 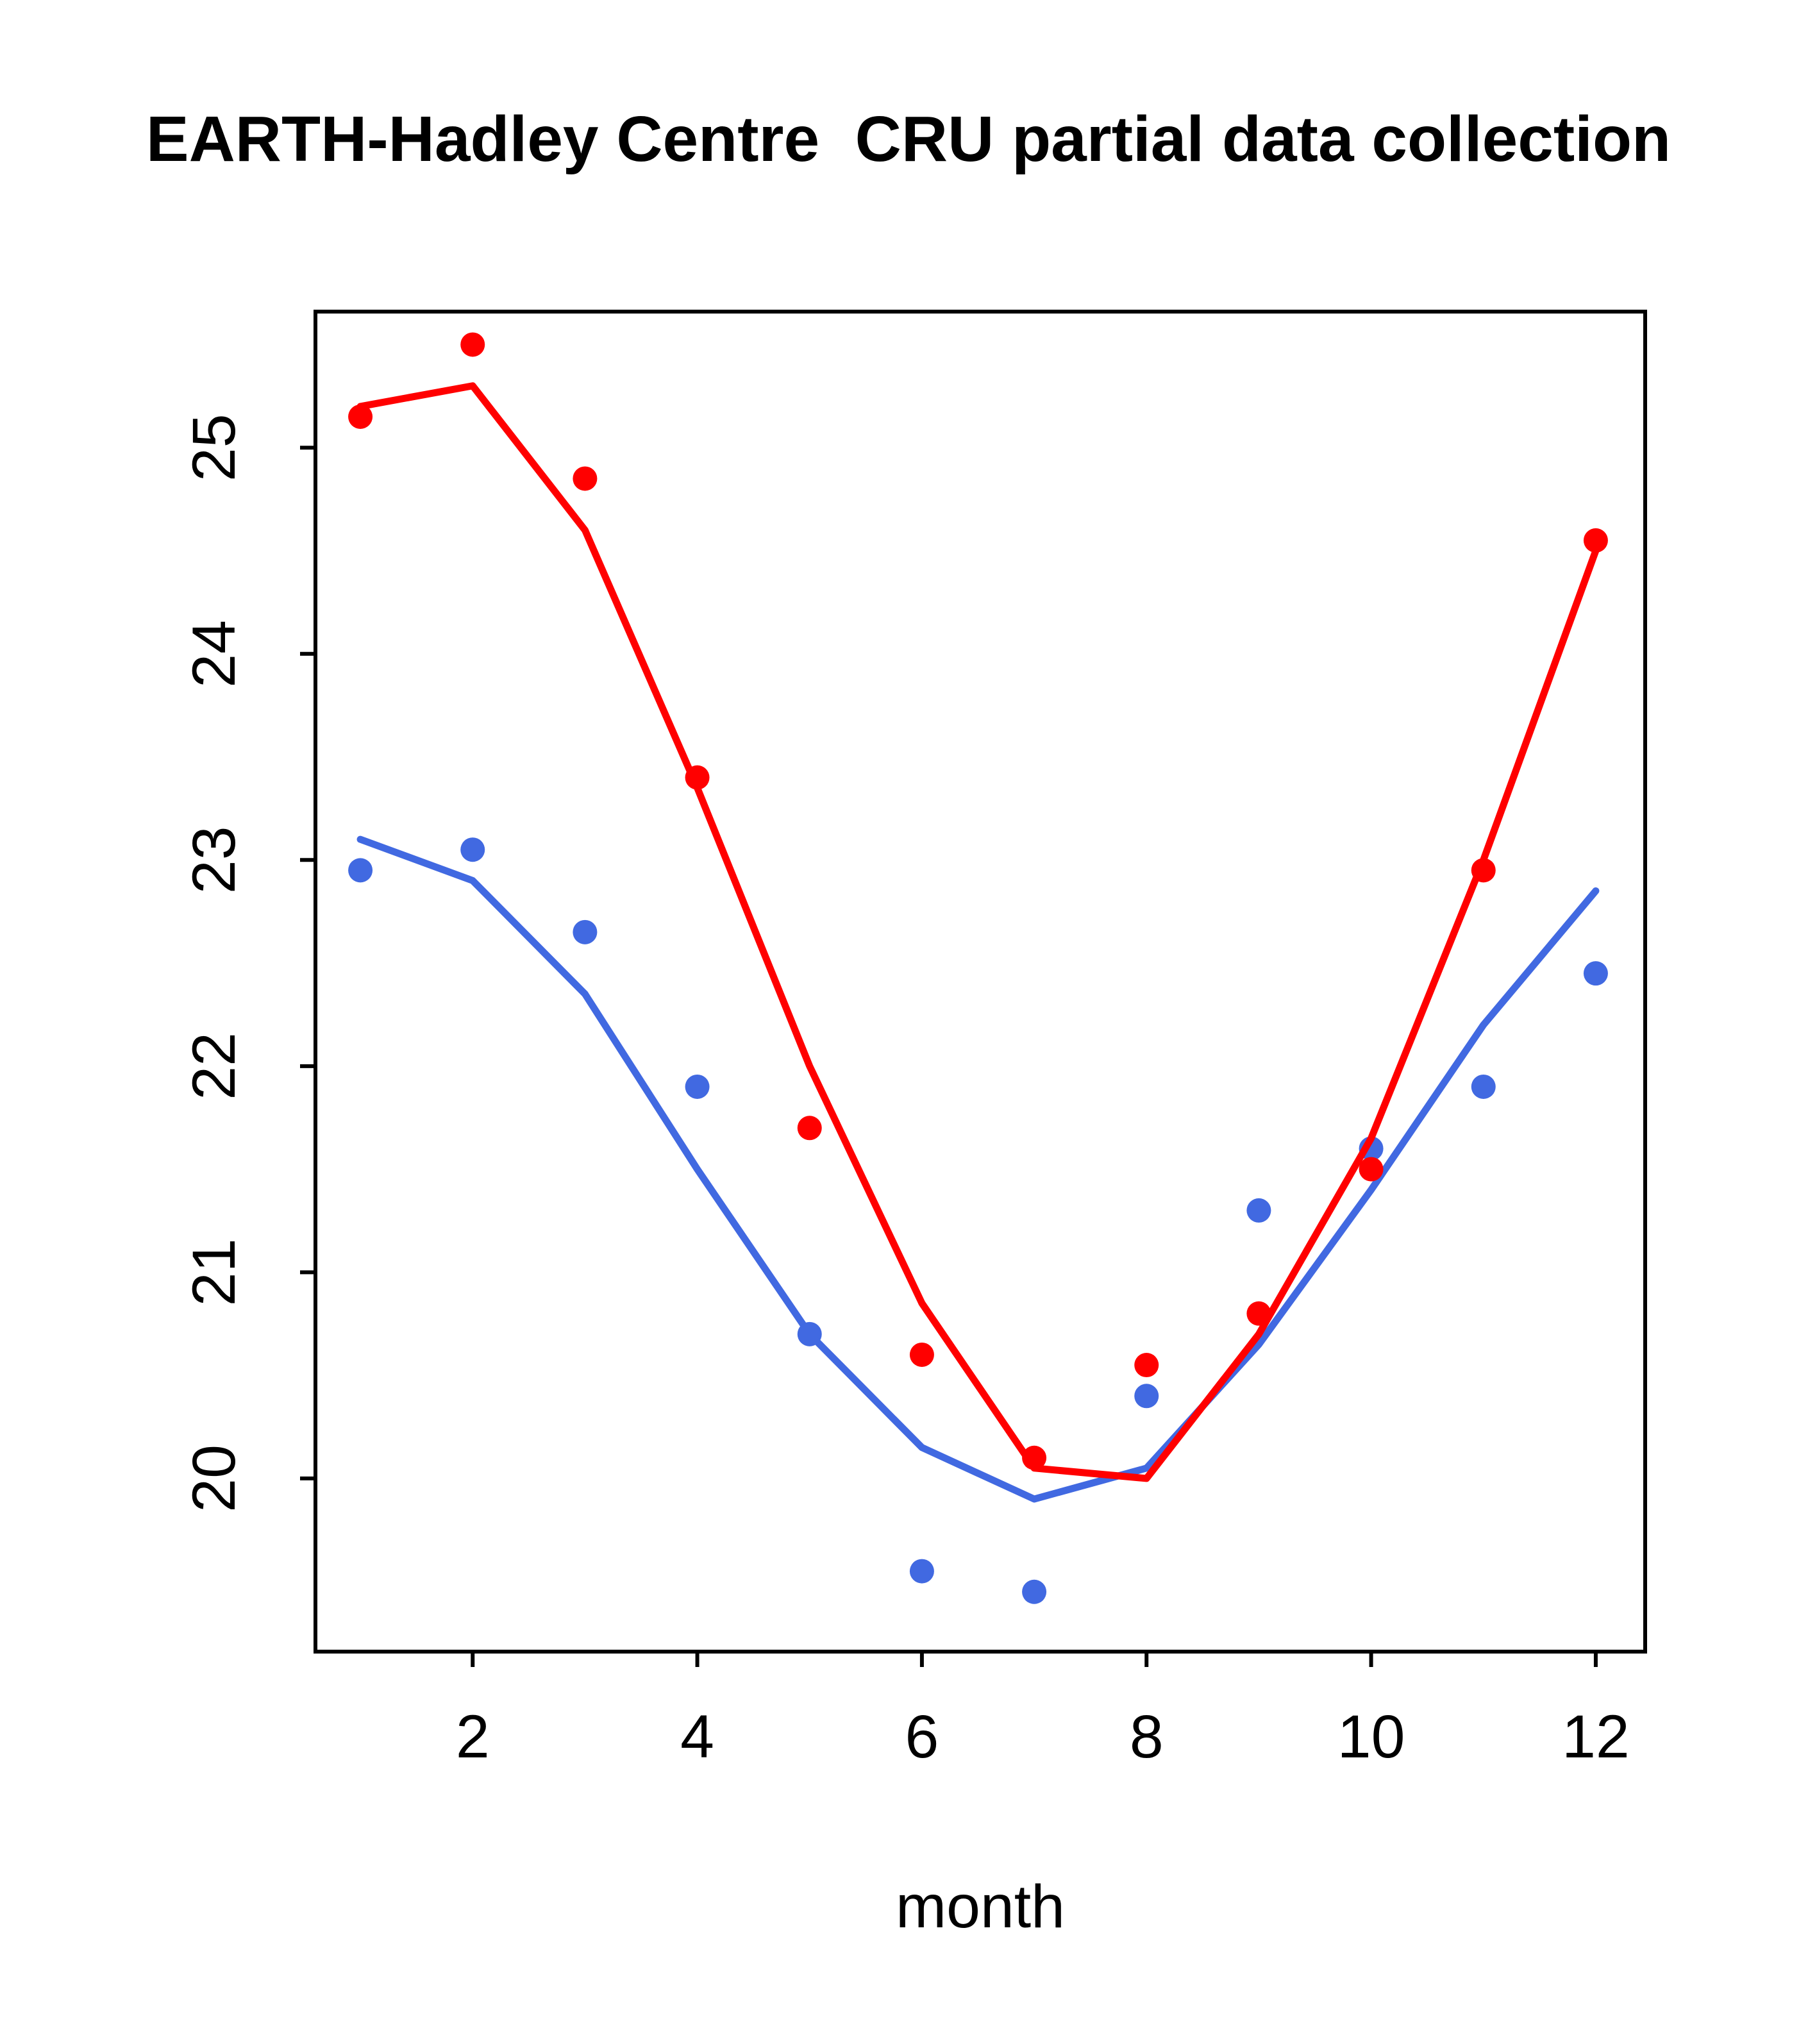 I want to click on y-tick-label: 22, so click(x=214, y=1066).